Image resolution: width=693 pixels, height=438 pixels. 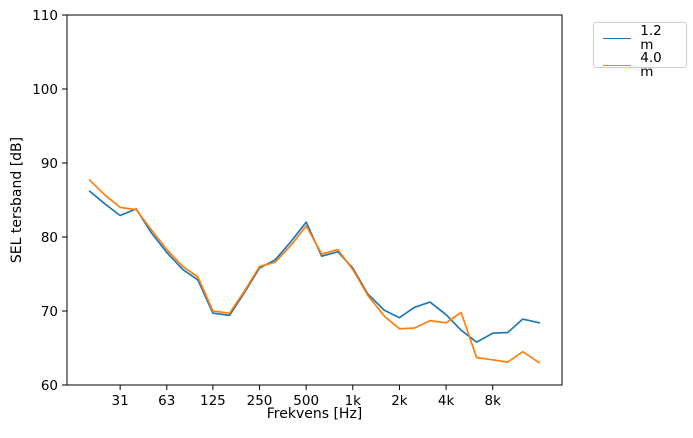 What do you see at coordinates (45, 16) in the screenshot?
I see `y-tick-label: 110` at bounding box center [45, 16].